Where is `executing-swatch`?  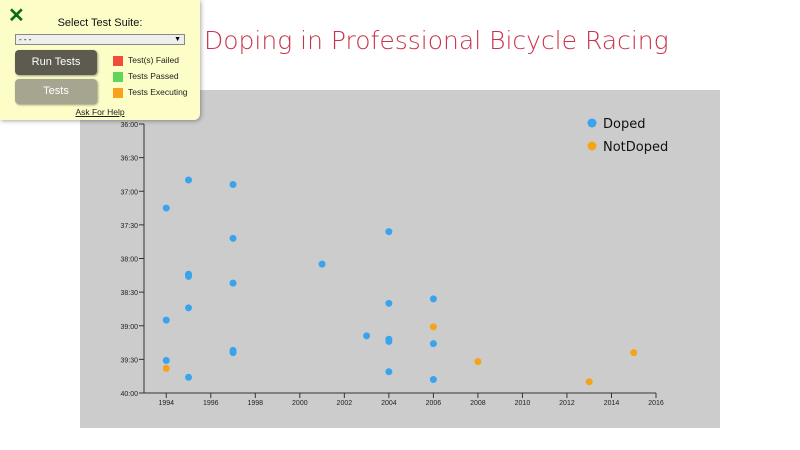
executing-swatch is located at coordinates (118, 92).